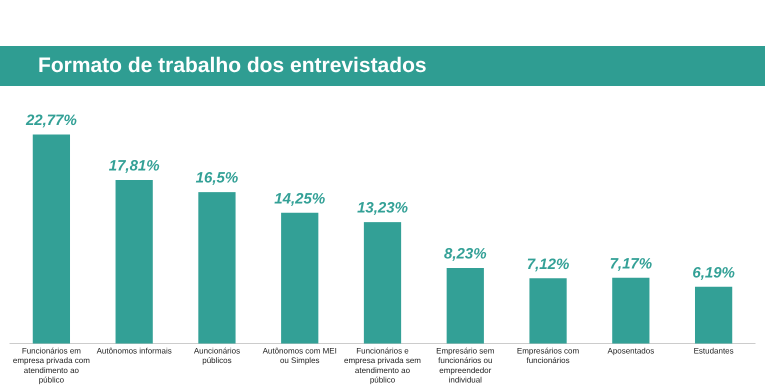 The image size is (765, 388). Describe the element at coordinates (713, 273) in the screenshot. I see `data-label: 6,19%` at that location.